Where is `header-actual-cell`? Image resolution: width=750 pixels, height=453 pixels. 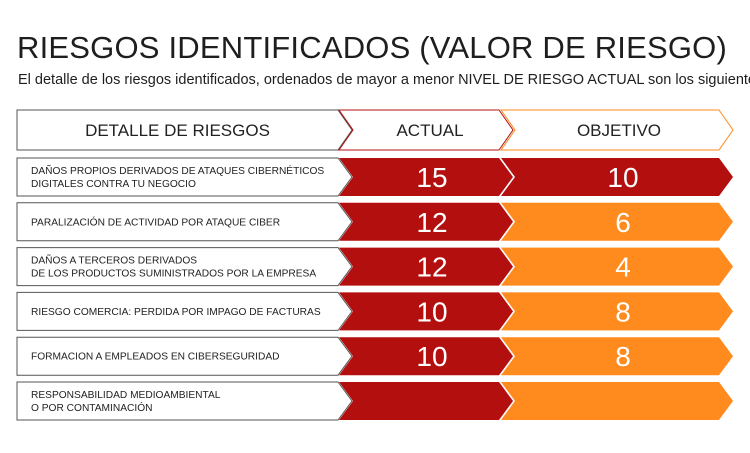 header-actual-cell is located at coordinates (426, 130).